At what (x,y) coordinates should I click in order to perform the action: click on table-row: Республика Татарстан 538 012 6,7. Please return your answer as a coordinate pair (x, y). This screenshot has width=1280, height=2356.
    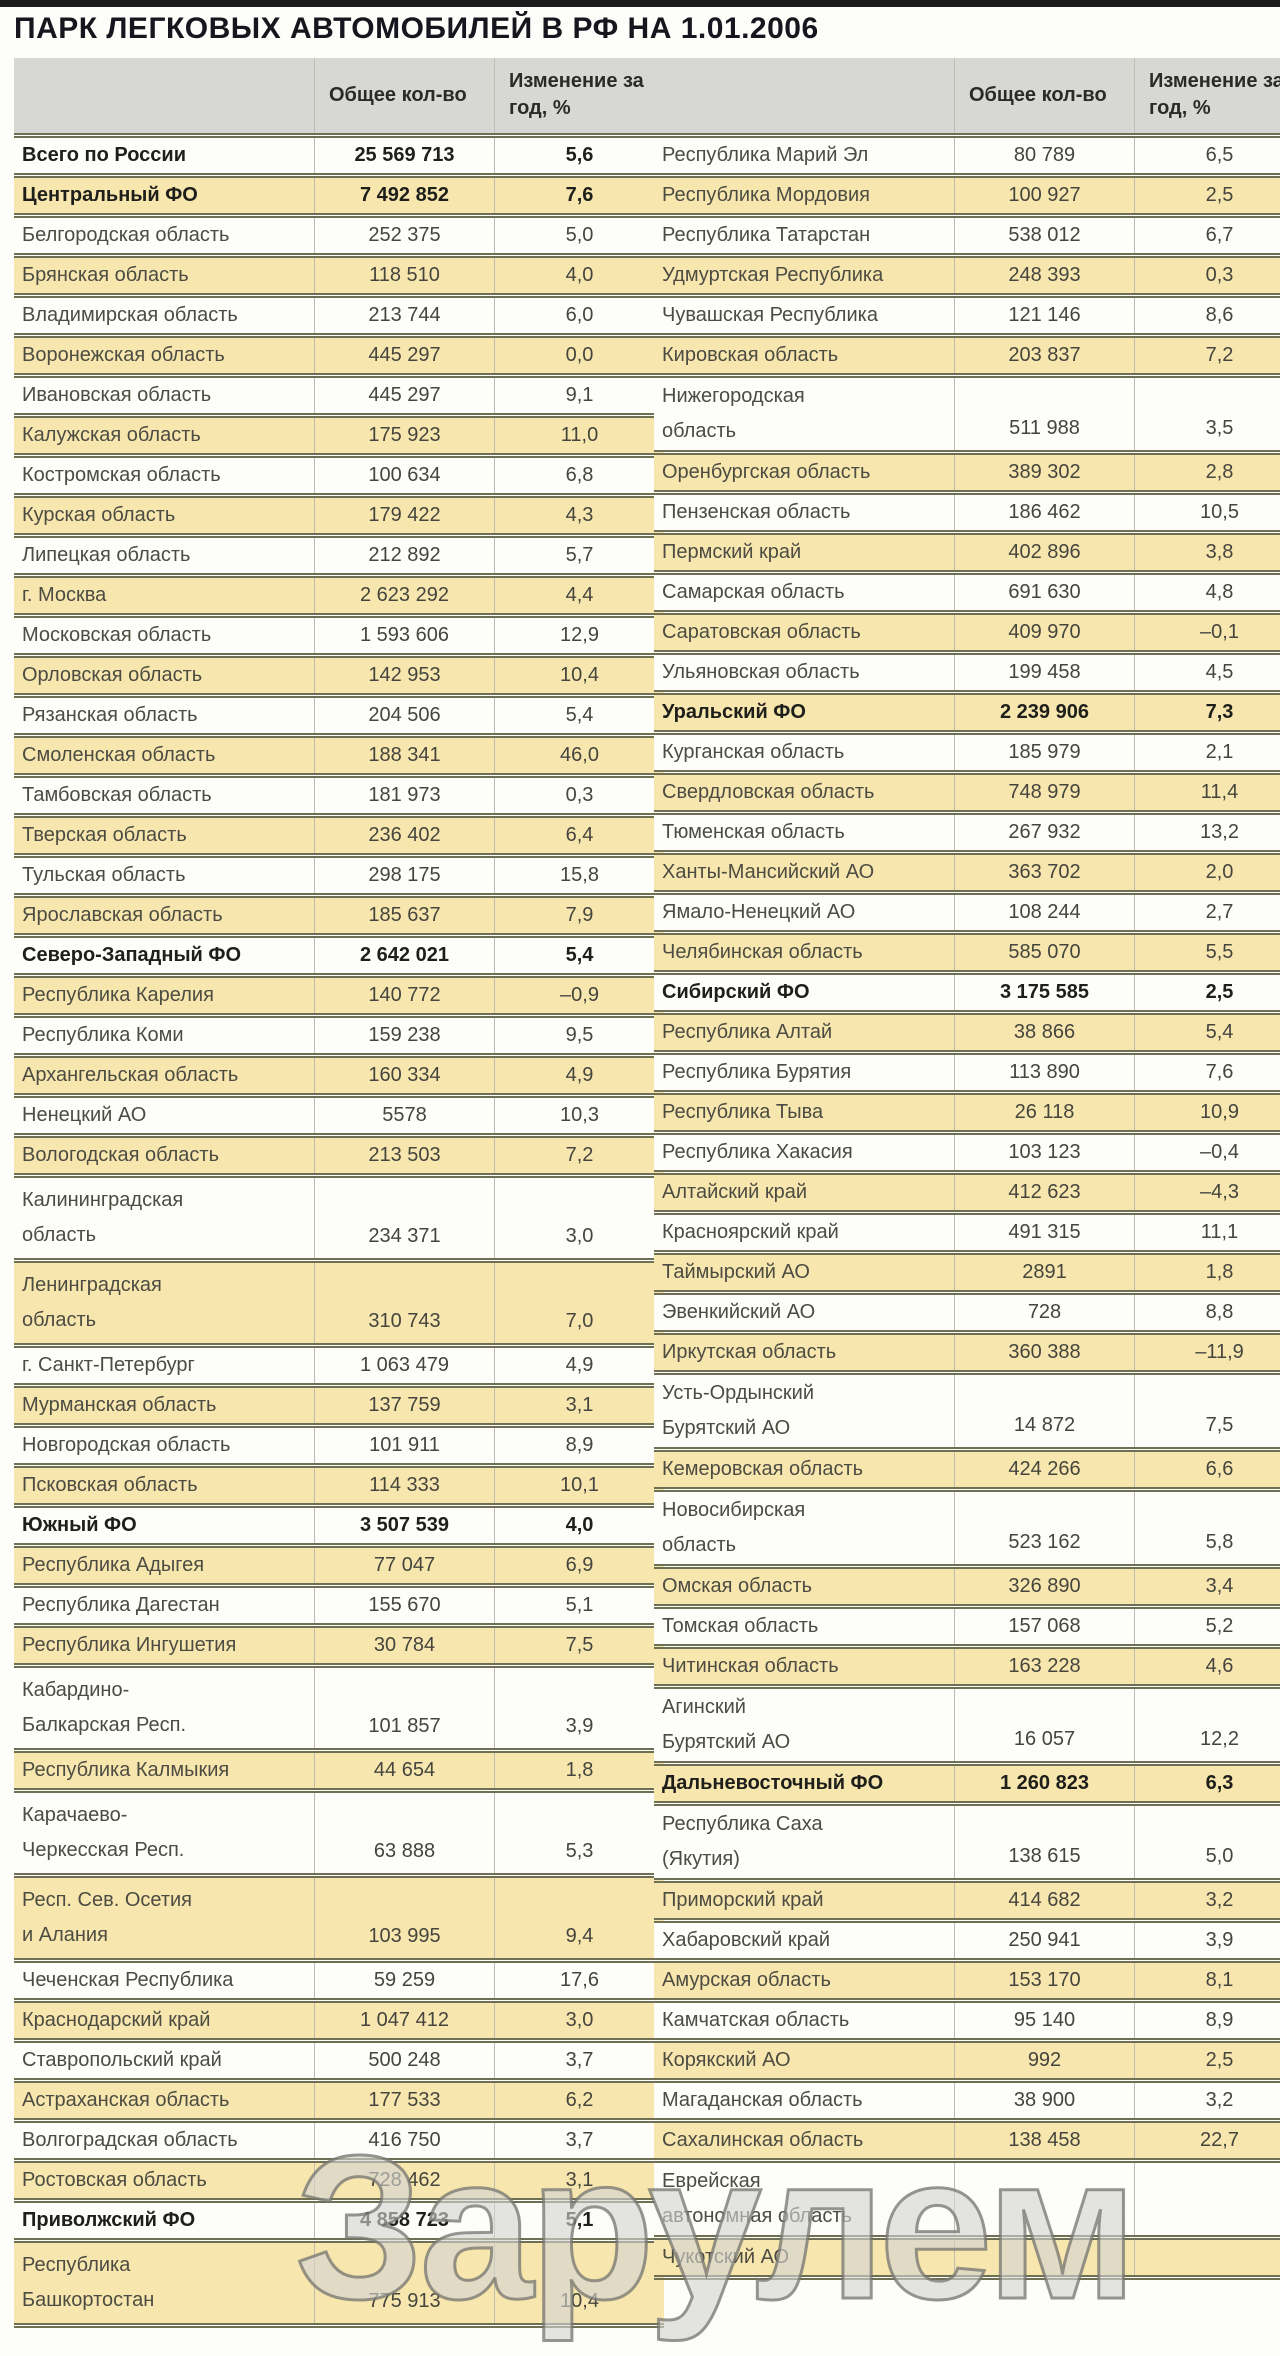
    Looking at the image, I should click on (967, 235).